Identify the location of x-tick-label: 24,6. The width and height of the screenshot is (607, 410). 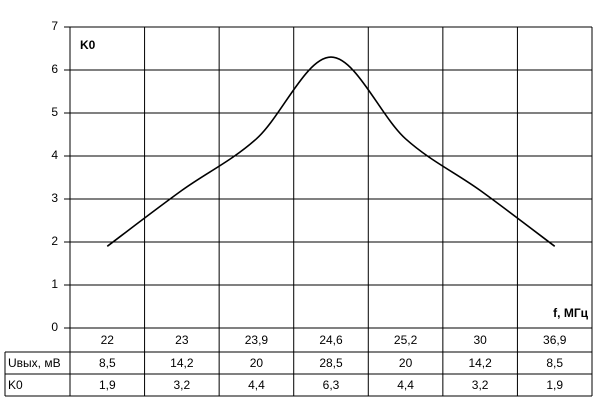
(331, 340).